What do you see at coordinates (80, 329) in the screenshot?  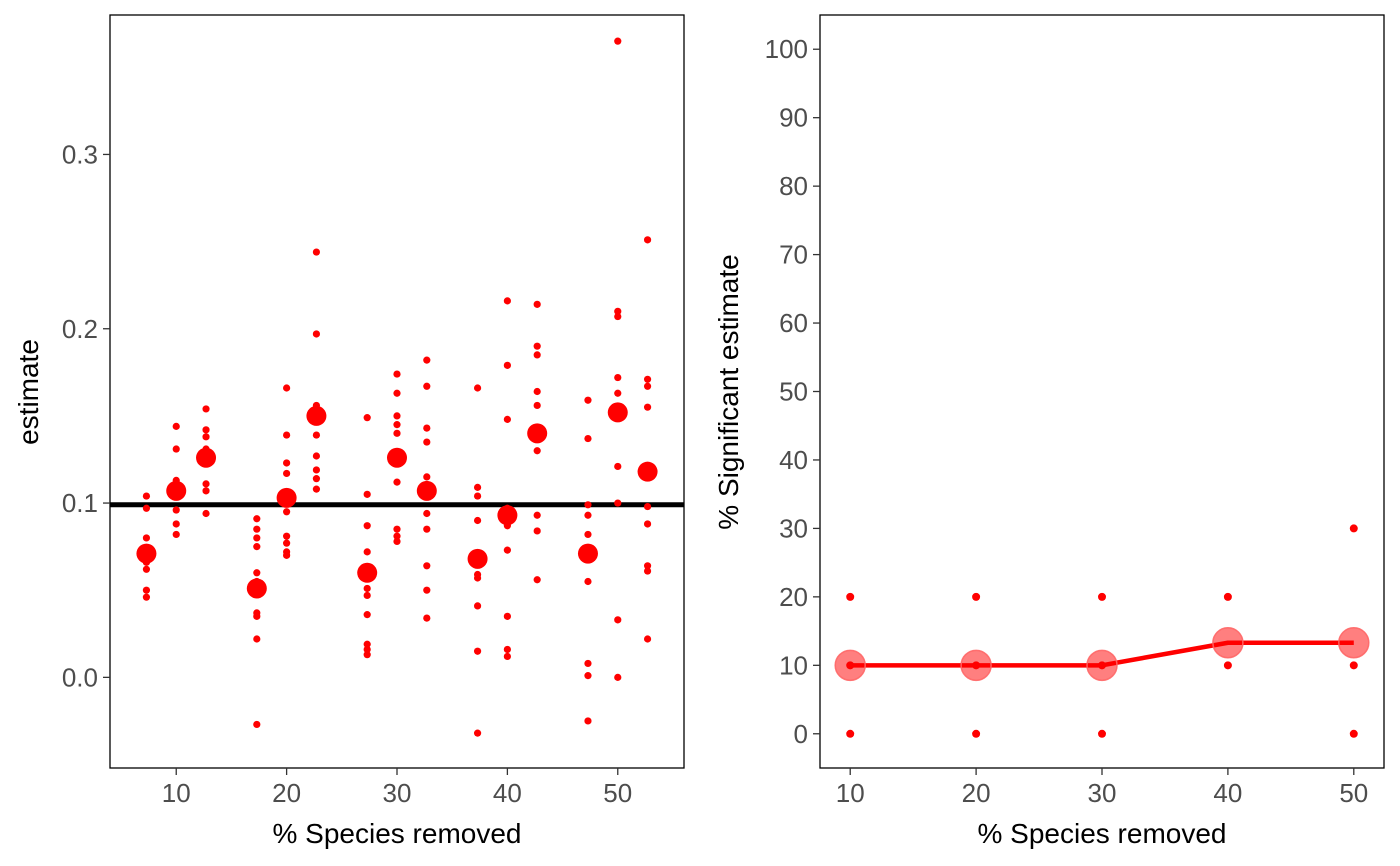 I see `y-tick-label: 0.2` at bounding box center [80, 329].